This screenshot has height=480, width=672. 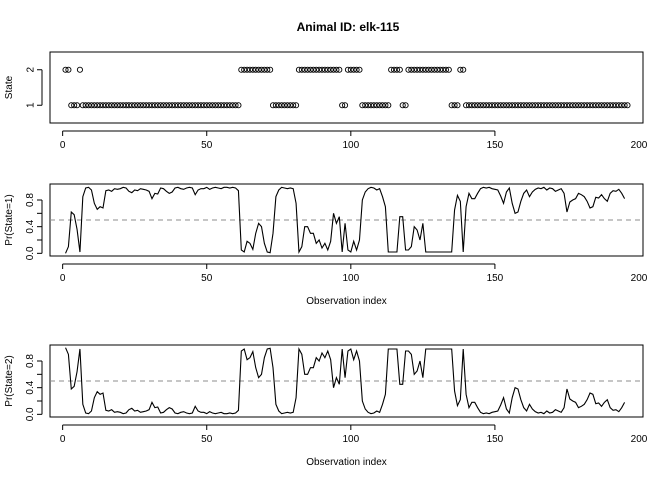 What do you see at coordinates (31, 70) in the screenshot?
I see `y-tick-label: 2` at bounding box center [31, 70].